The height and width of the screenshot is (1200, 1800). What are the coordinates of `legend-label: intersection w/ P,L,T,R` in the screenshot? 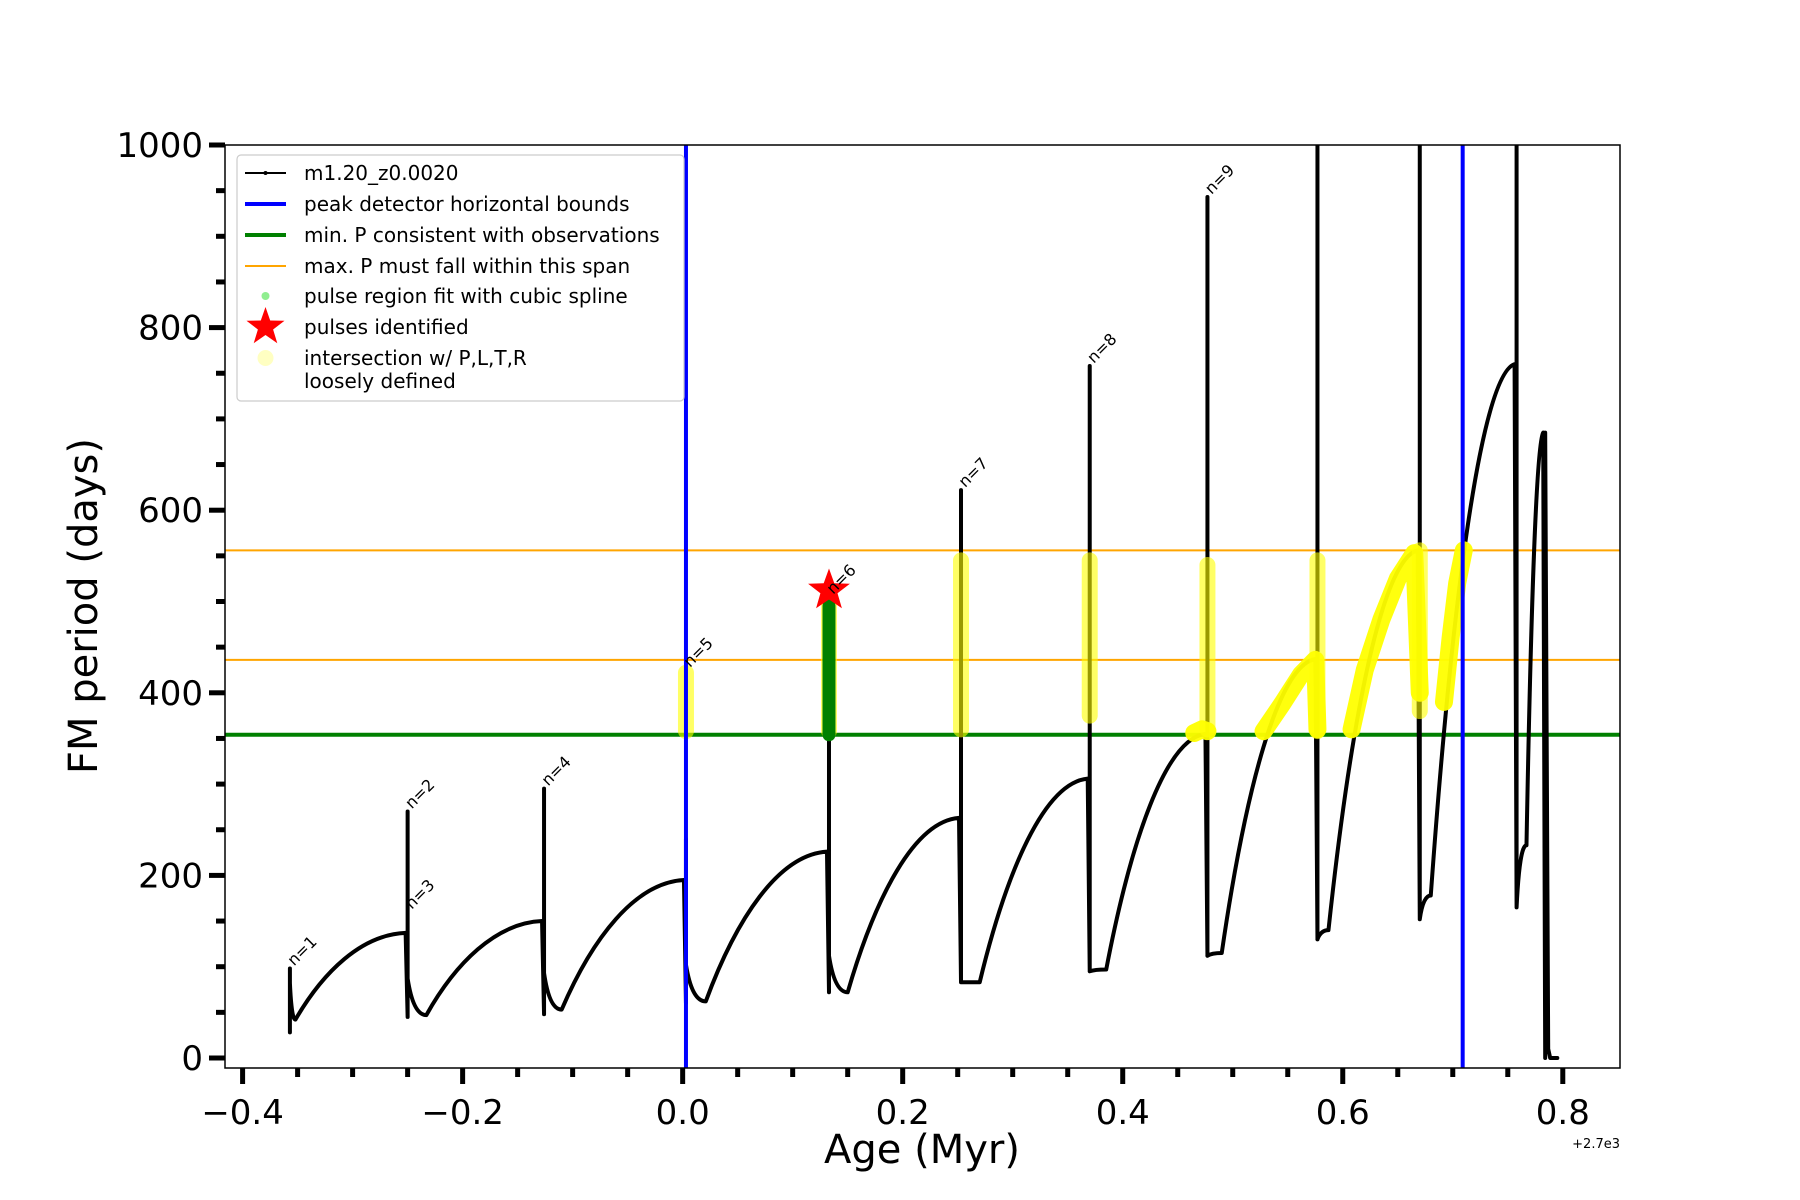 It's located at (415, 358).